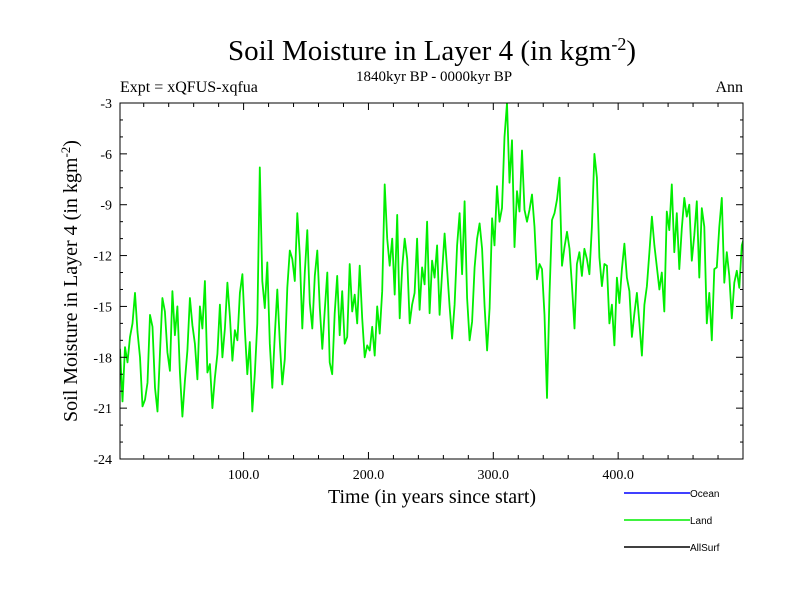 This screenshot has height=600, width=800. I want to click on chart-title: Soil Moisture in Layer 4 (in kgm-2), so click(432, 50).